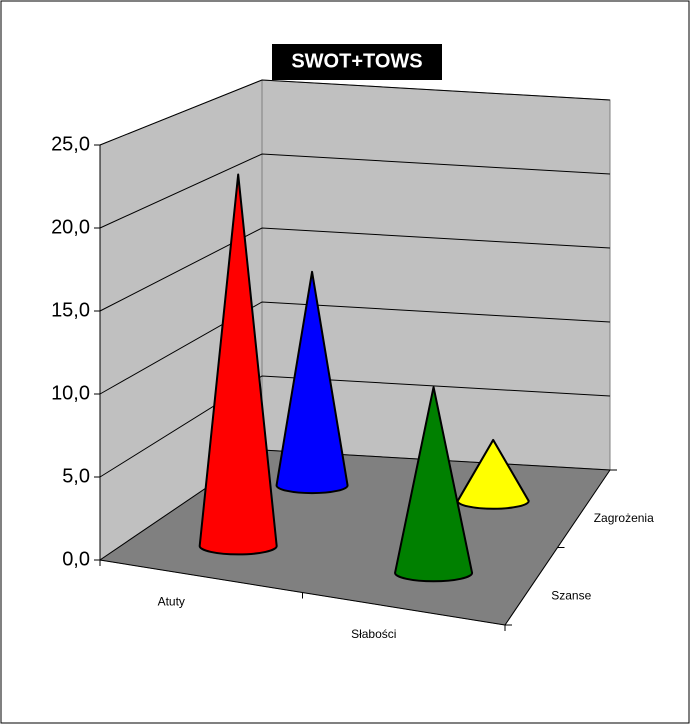 Image resolution: width=690 pixels, height=724 pixels. Describe the element at coordinates (70, 227) in the screenshot. I see `y-tick-label: 20,0` at that location.